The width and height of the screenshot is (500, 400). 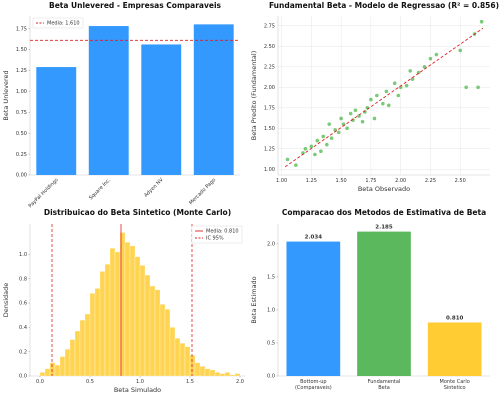 What do you see at coordinates (269, 47) in the screenshot?
I see `y-tick-label: 2.50` at bounding box center [269, 47].